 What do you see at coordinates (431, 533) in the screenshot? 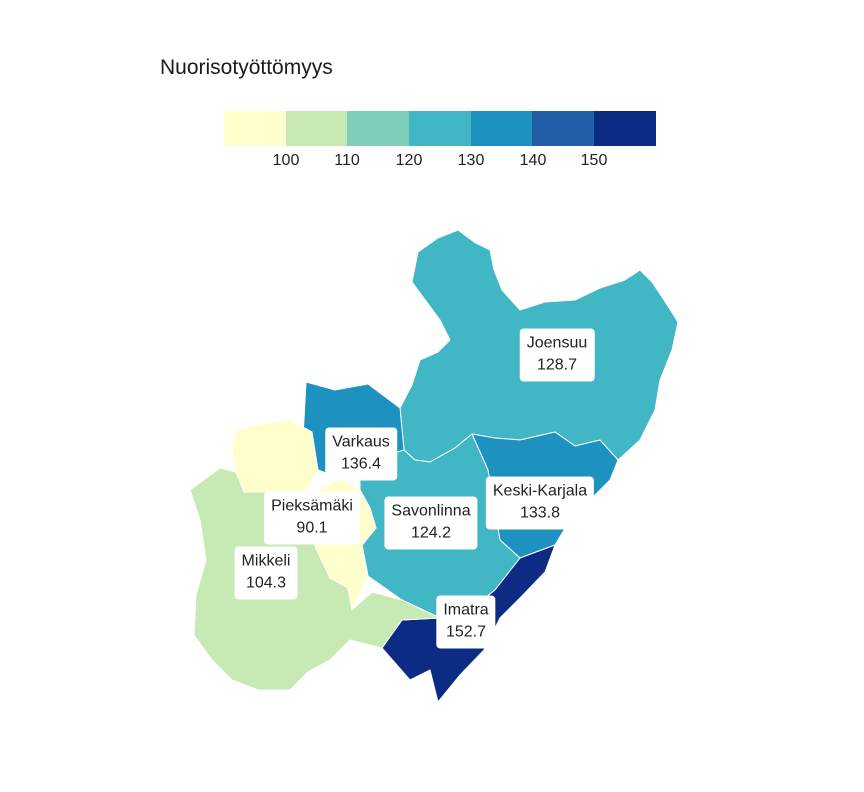
I see `region-value: 124.2` at bounding box center [431, 533].